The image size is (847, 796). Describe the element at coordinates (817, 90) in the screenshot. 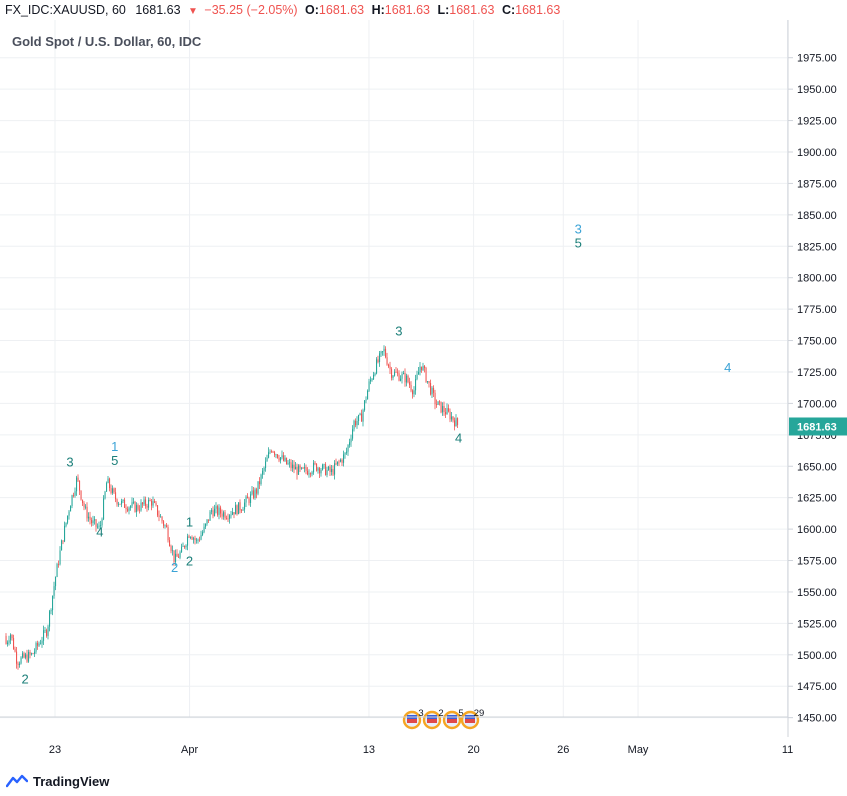

I see `price-tick-label: 1950.00` at that location.